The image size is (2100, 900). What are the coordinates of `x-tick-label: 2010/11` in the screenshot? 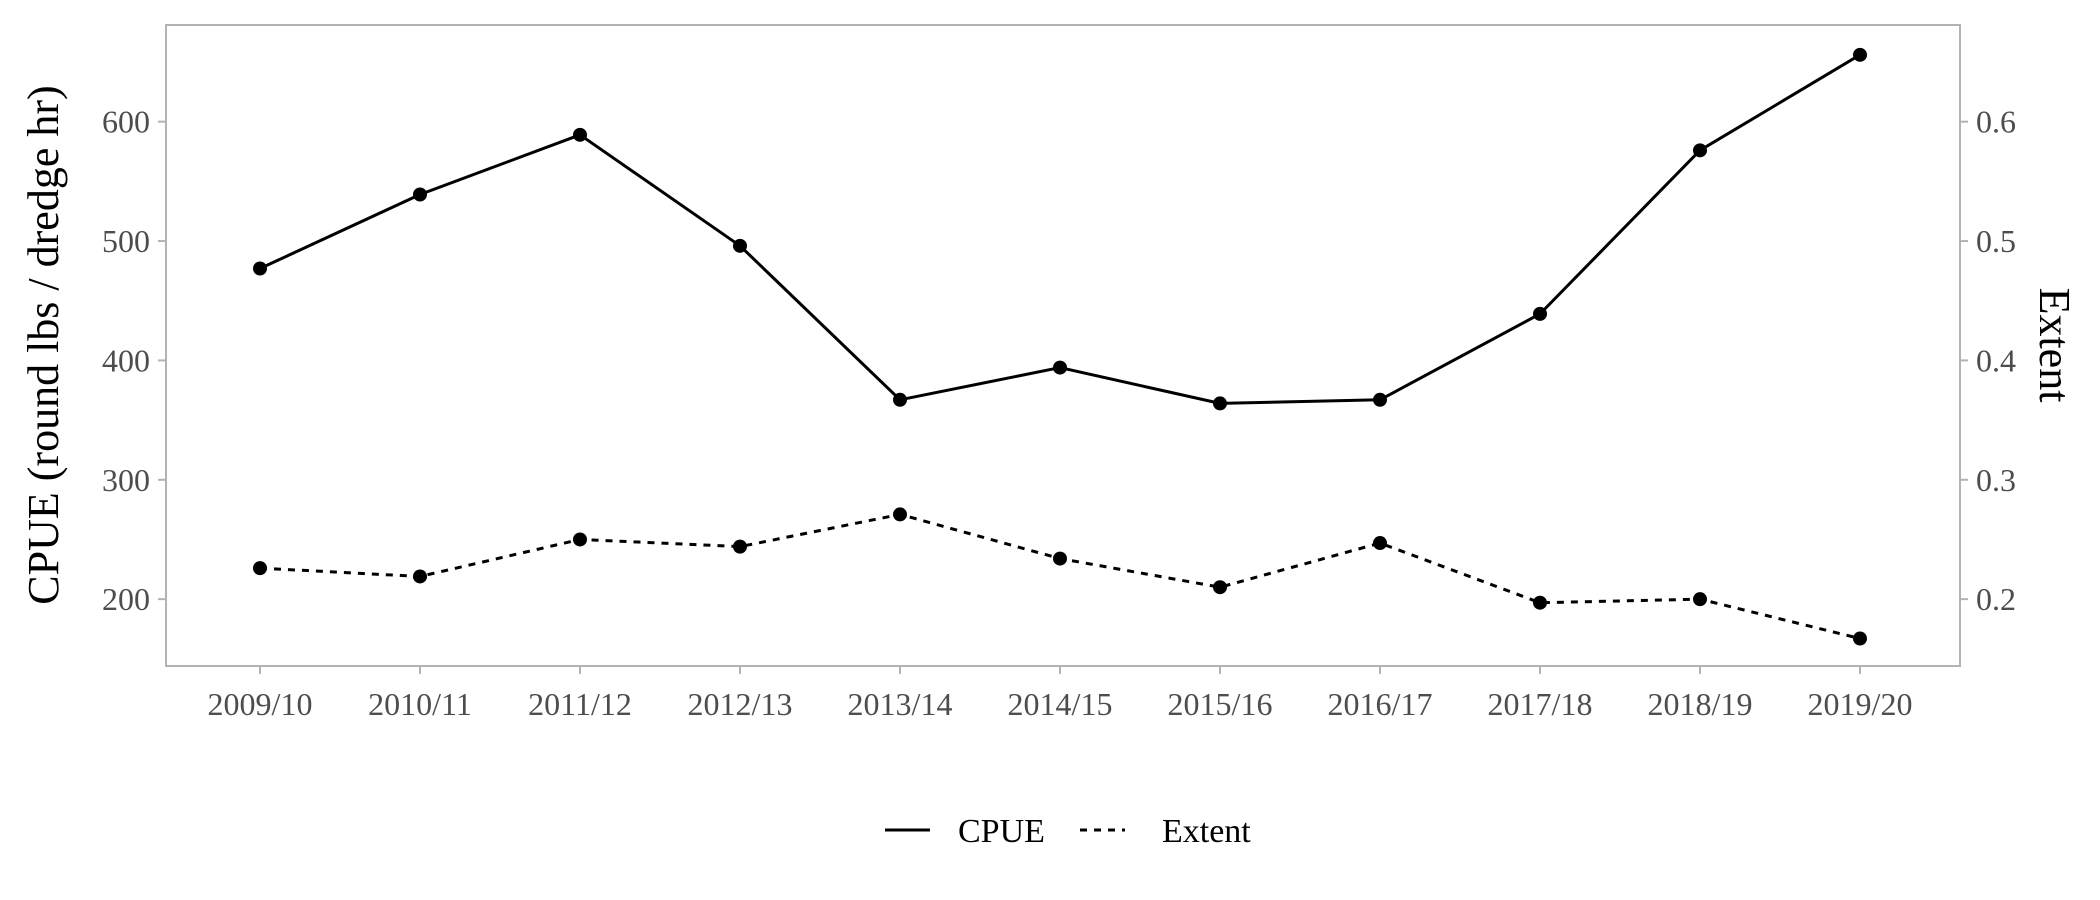 It's located at (420, 704).